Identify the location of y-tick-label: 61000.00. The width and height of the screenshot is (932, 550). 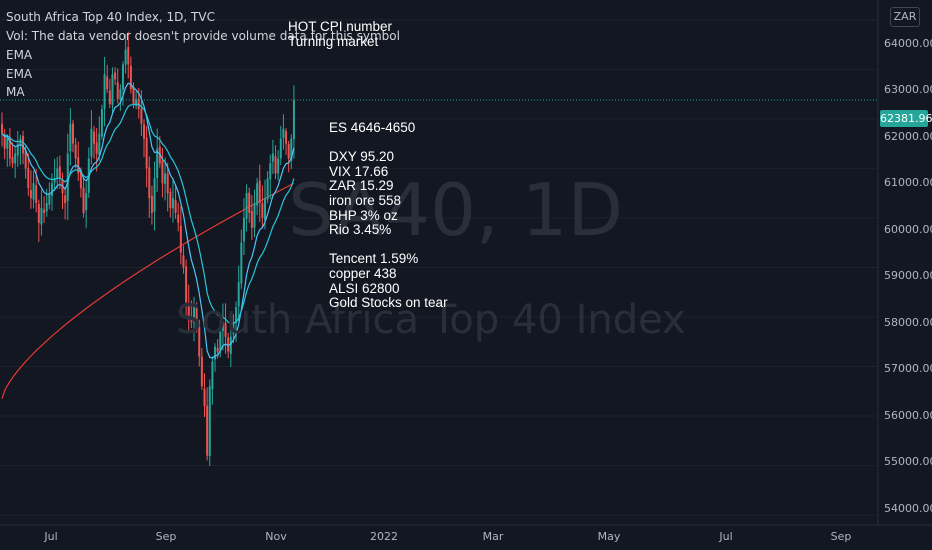
(908, 182).